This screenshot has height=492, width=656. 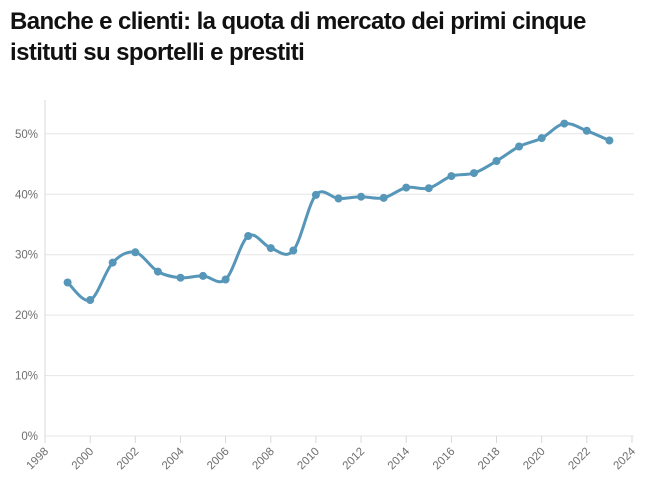 What do you see at coordinates (248, 236) in the screenshot?
I see `data-point-2007` at bounding box center [248, 236].